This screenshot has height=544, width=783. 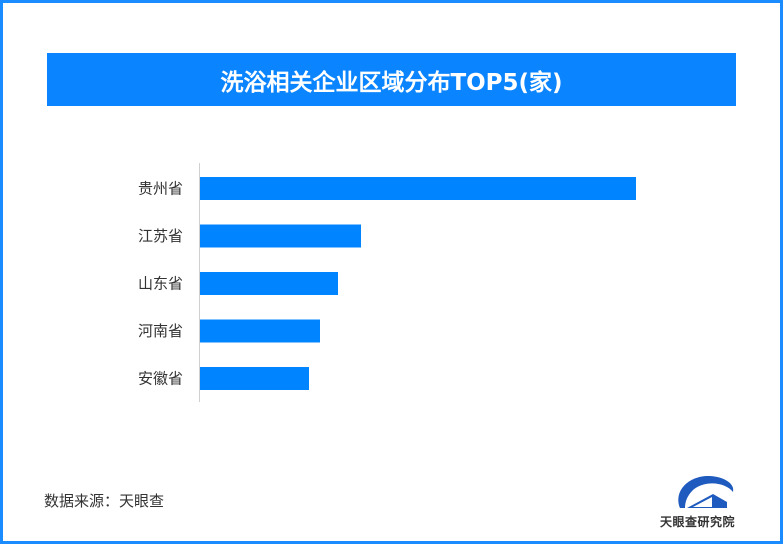 I want to click on category-label: 山东省, so click(x=160, y=284).